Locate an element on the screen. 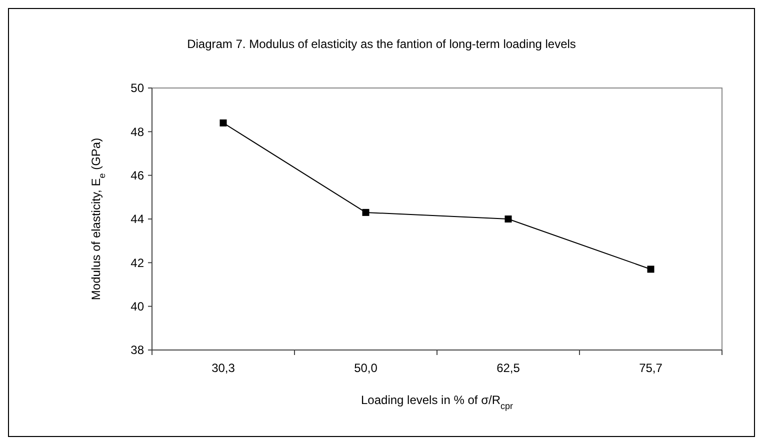  y-tick-label: 50 is located at coordinates (137, 88).